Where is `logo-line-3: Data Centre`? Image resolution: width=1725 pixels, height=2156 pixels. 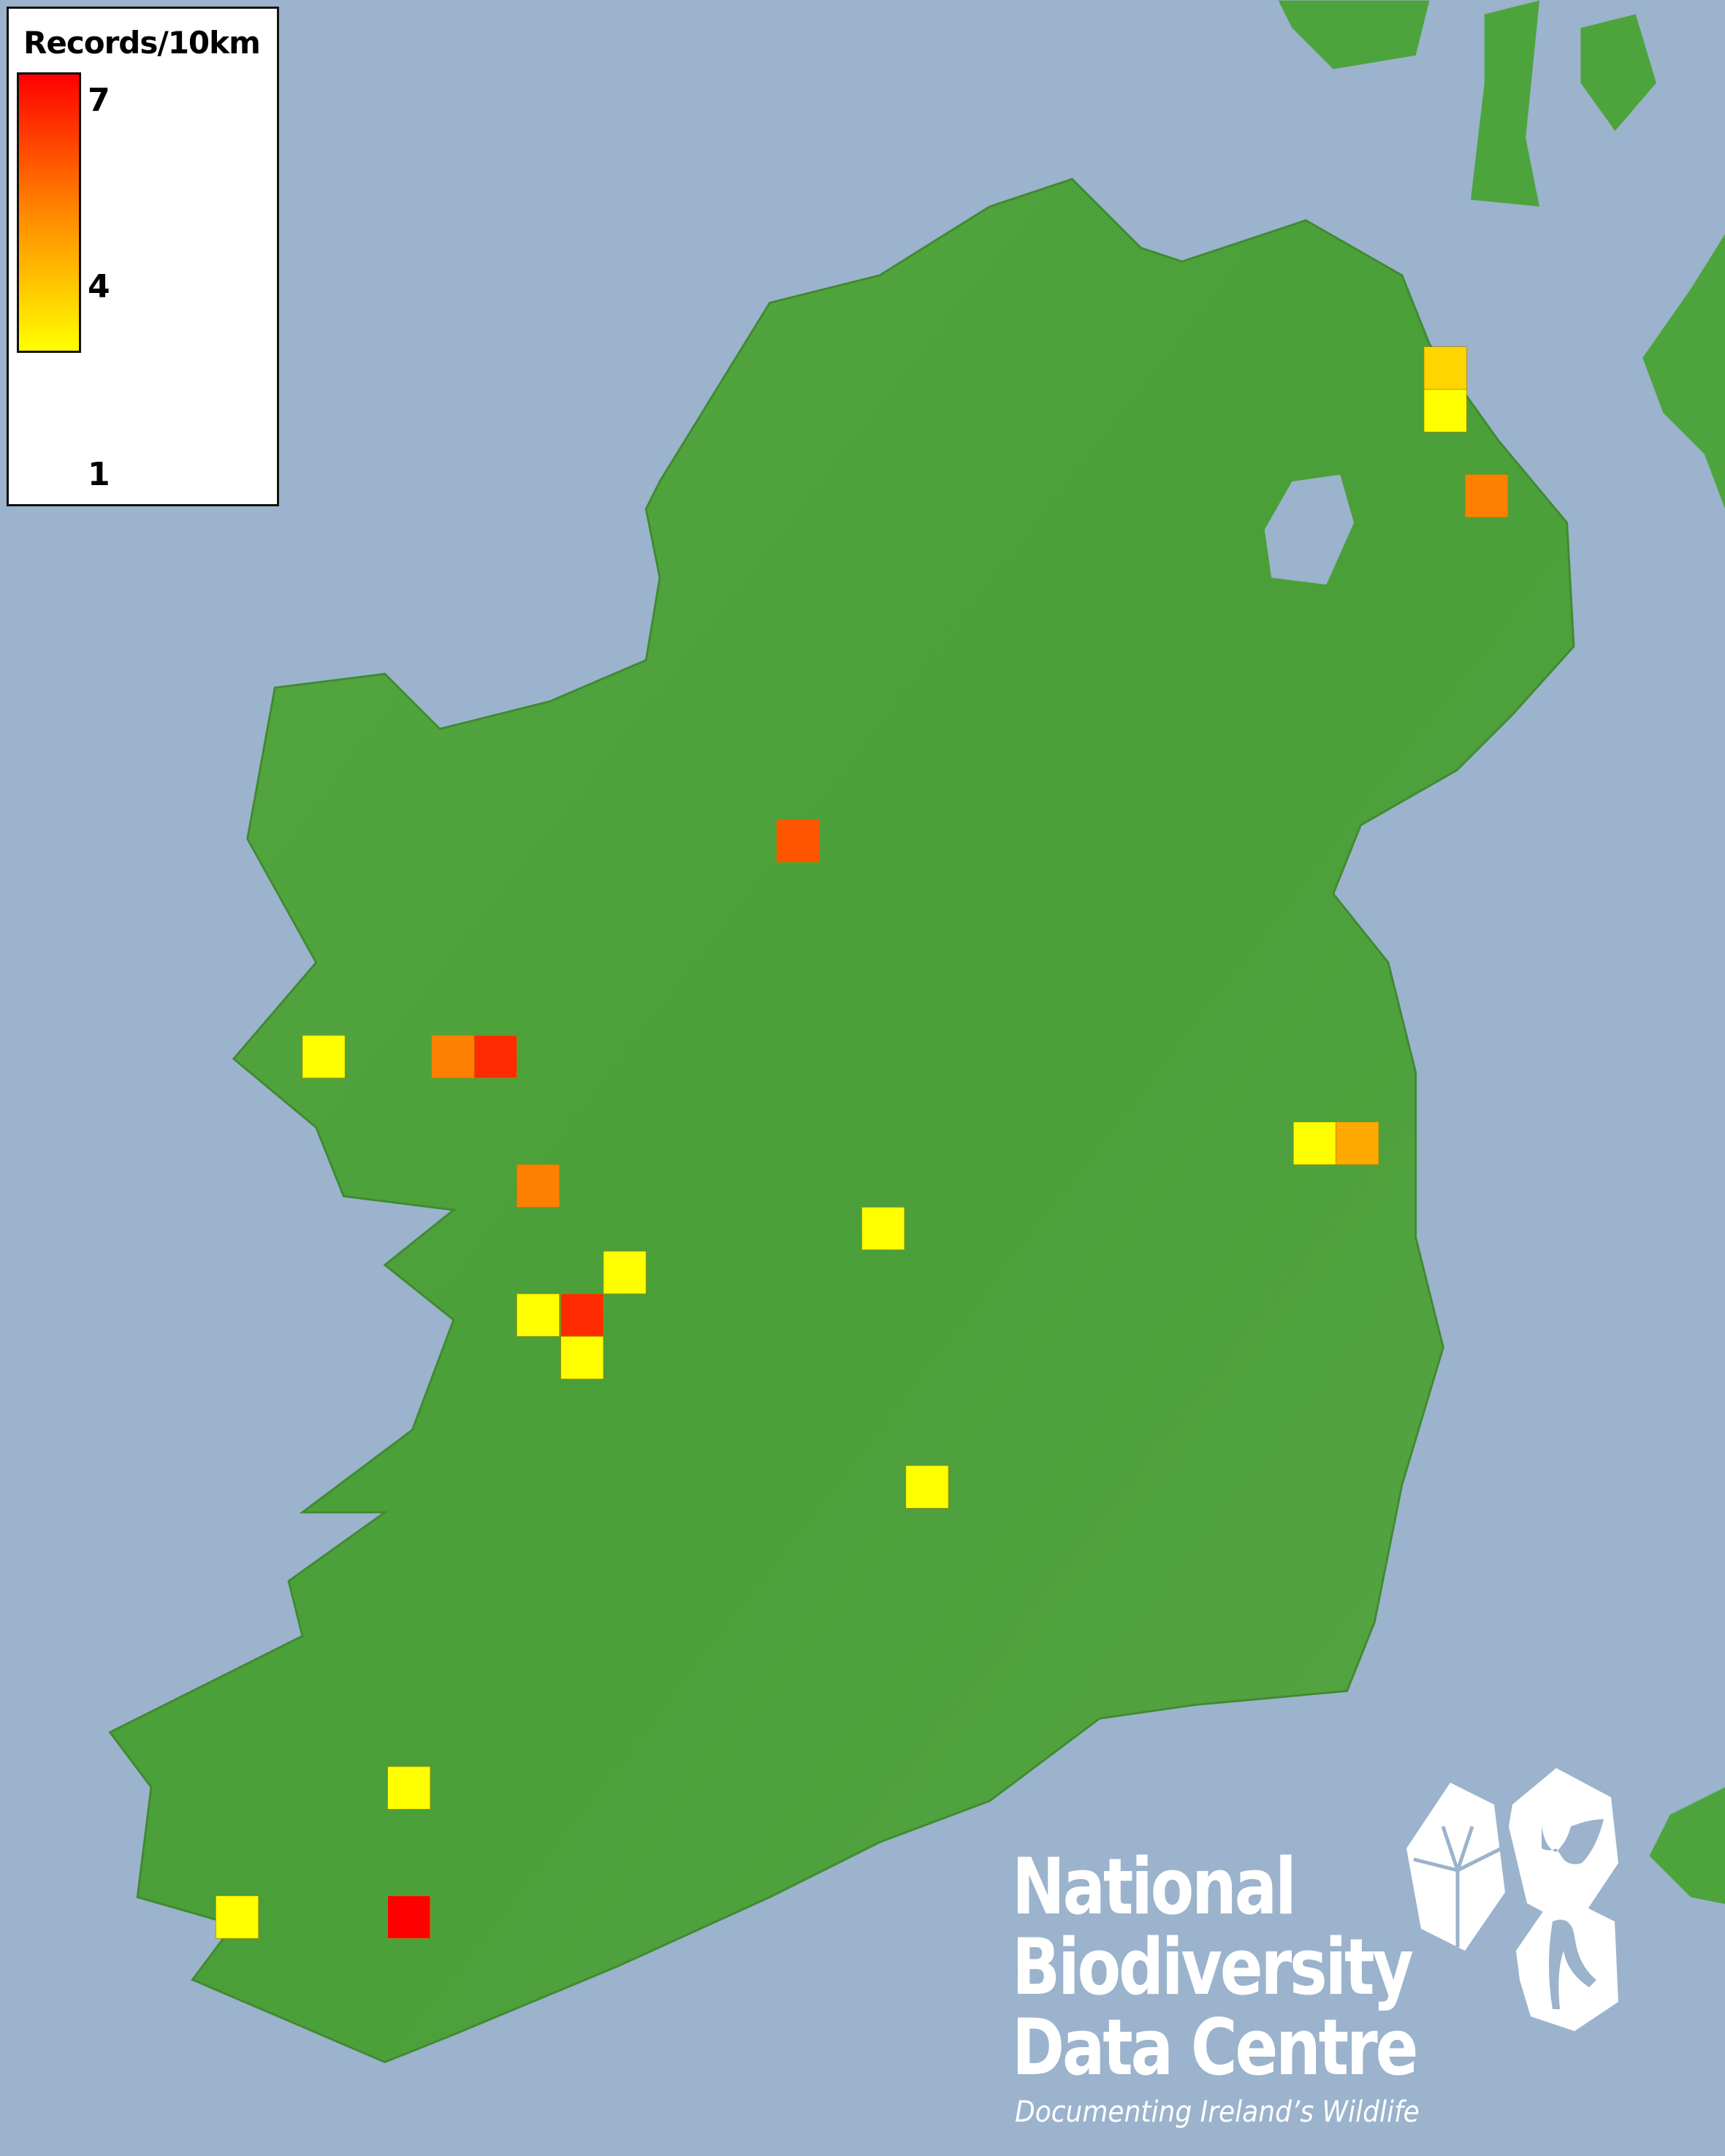 logo-line-3: Data Centre is located at coordinates (1215, 2048).